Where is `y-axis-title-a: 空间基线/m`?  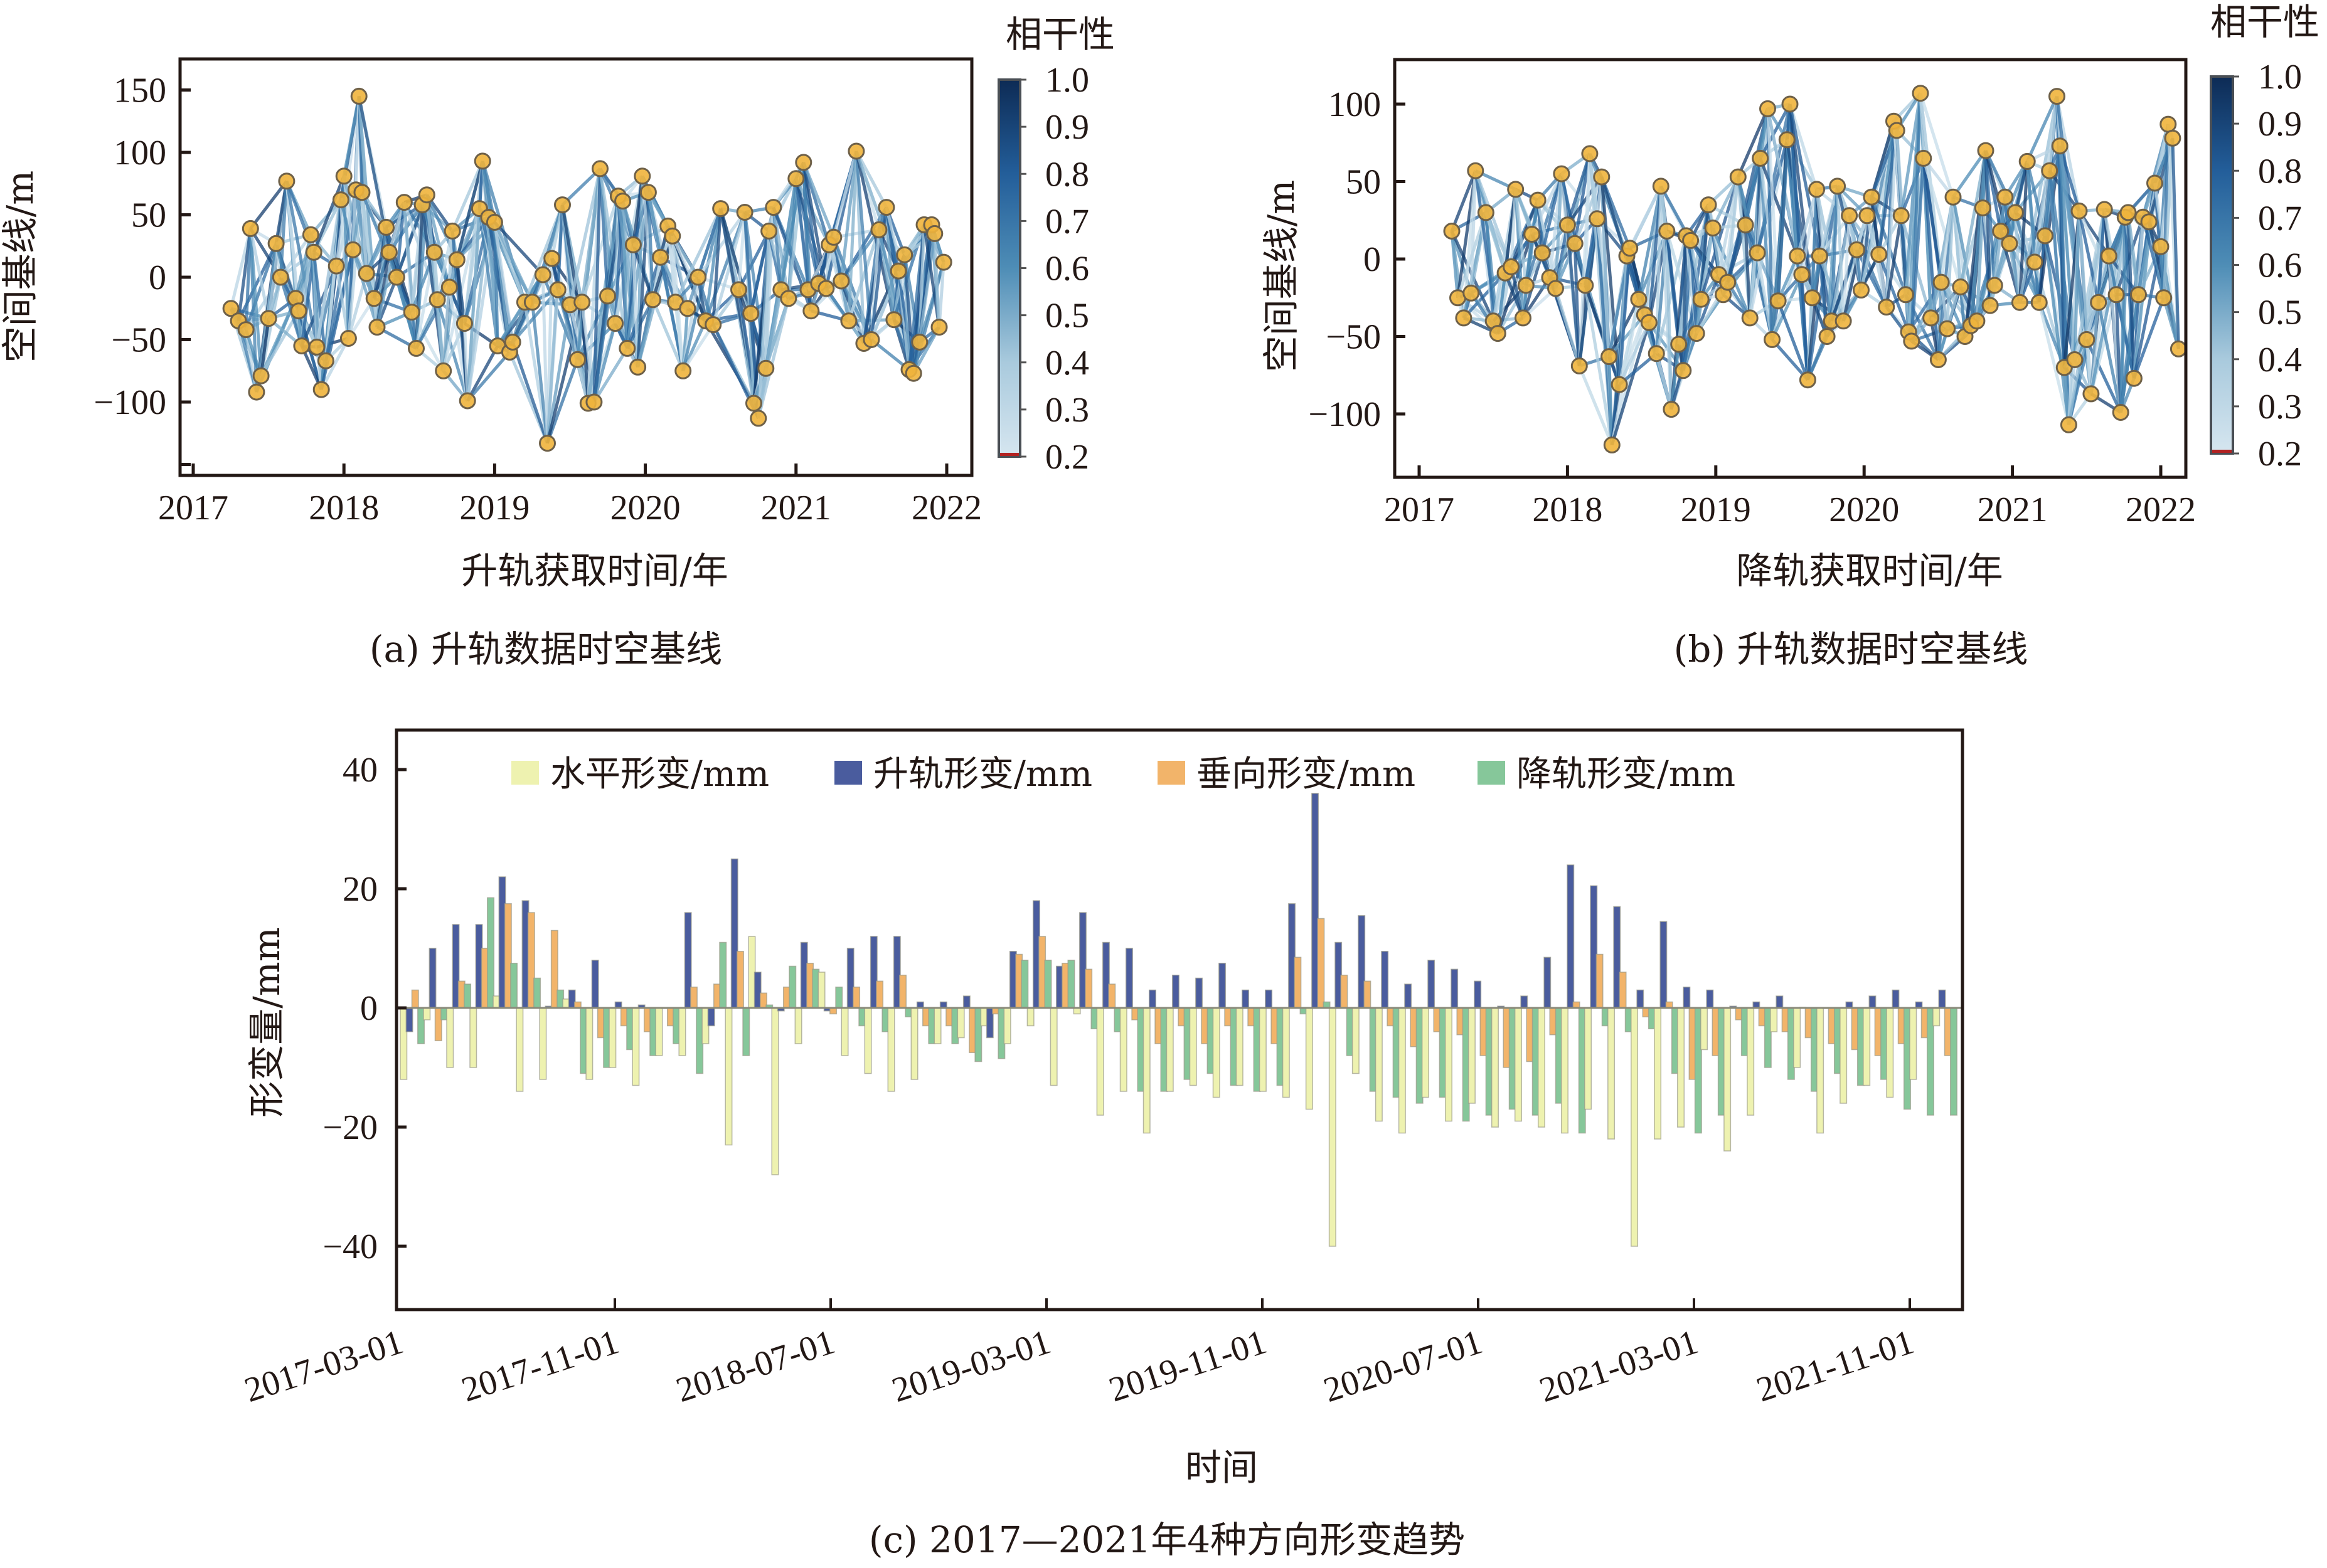
y-axis-title-a: 空间基线/m is located at coordinates (20, 267).